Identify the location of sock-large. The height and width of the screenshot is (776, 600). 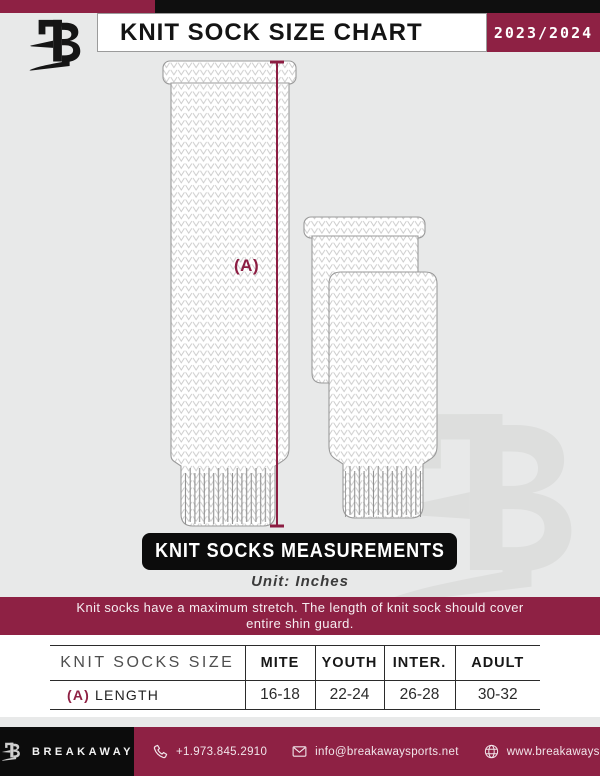
(229, 293).